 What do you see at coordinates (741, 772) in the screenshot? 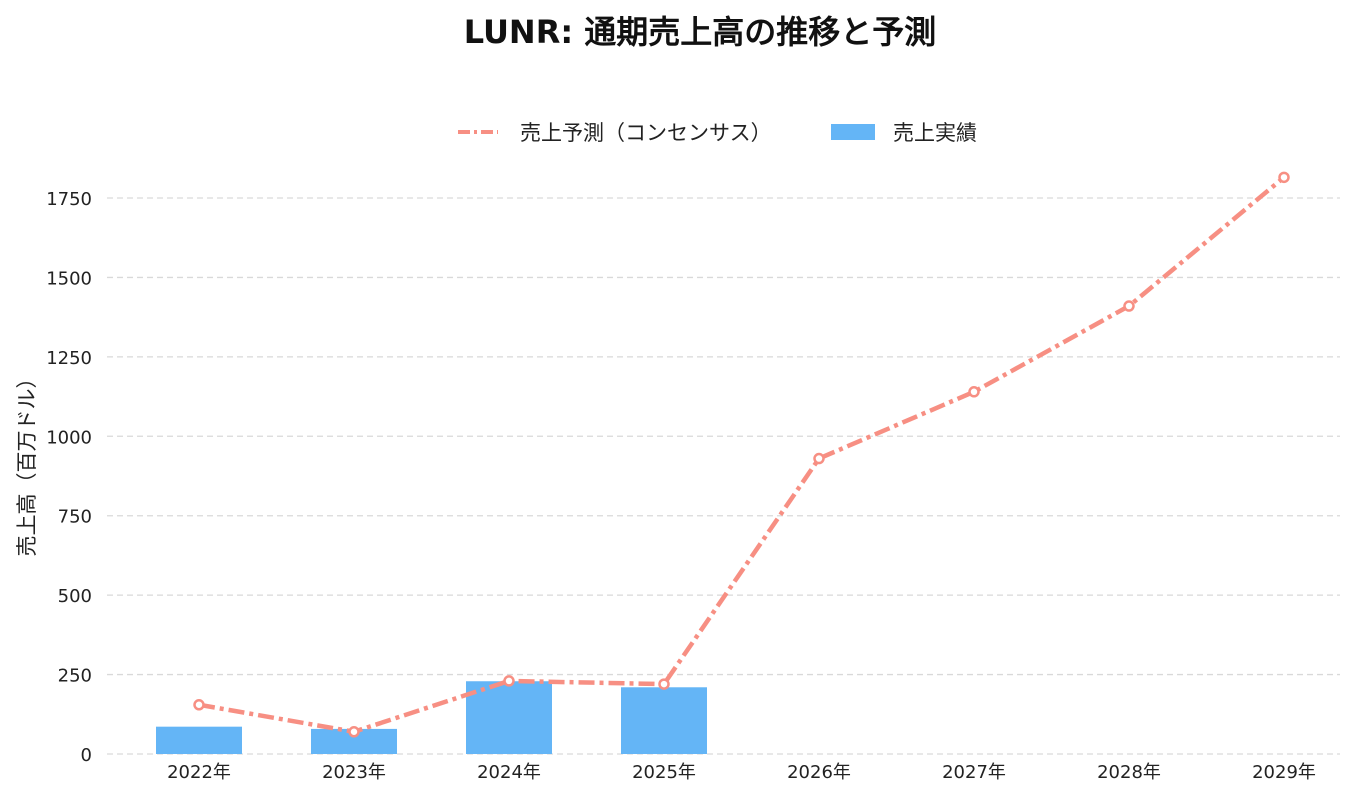
I see `x-tick-labels: 2022年 2023年 2024年 2025年 2026年 2027年 2028年 2029年` at bounding box center [741, 772].